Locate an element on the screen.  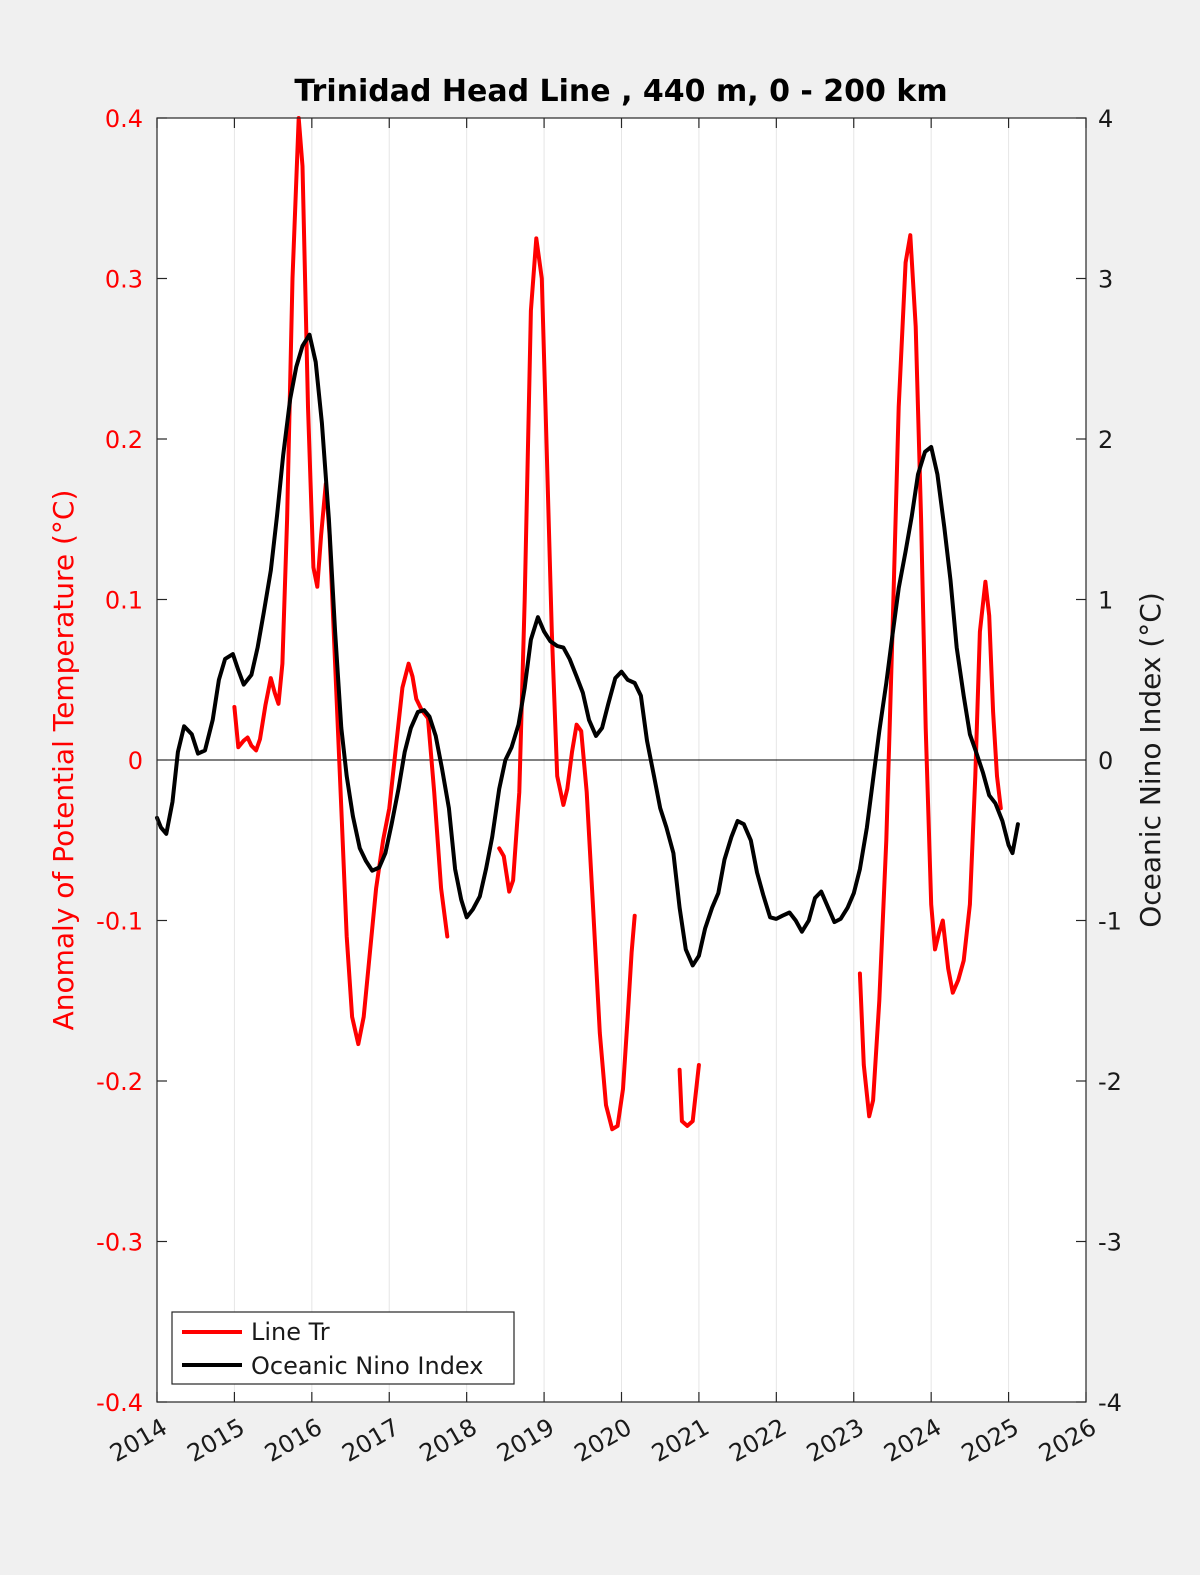
y-left-tick-label: -0.1 is located at coordinates (119, 922).